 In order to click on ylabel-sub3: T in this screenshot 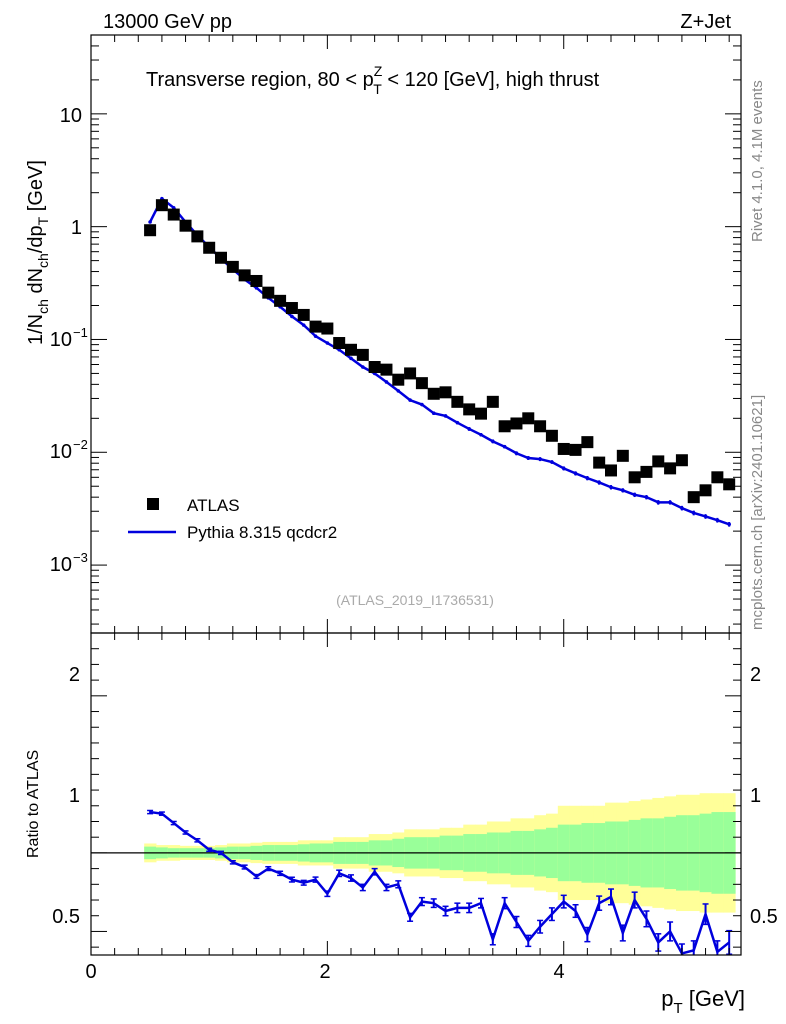, I will do `click(43, 220)`.